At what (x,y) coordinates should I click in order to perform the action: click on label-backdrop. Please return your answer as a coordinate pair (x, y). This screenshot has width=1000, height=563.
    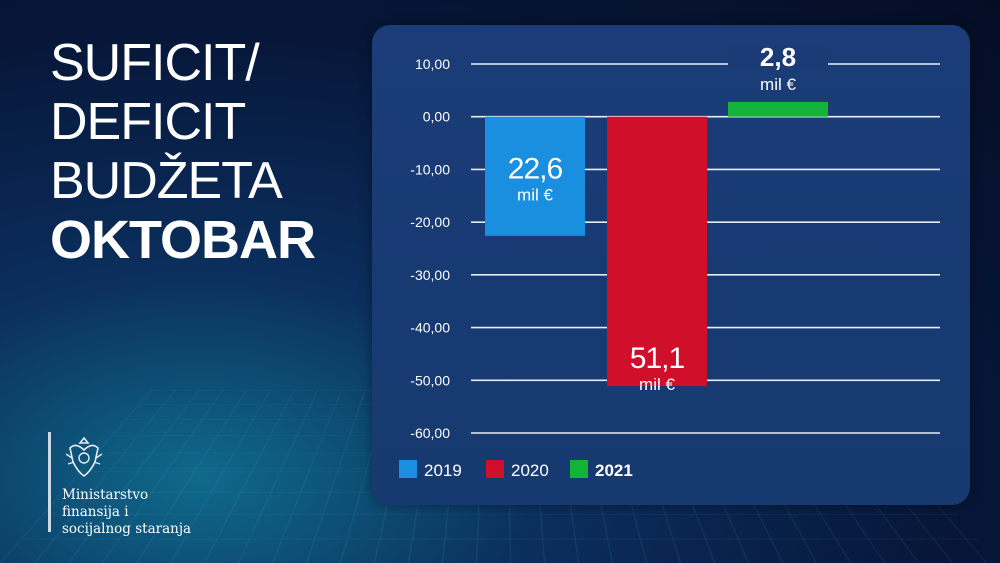
    Looking at the image, I should click on (778, 56).